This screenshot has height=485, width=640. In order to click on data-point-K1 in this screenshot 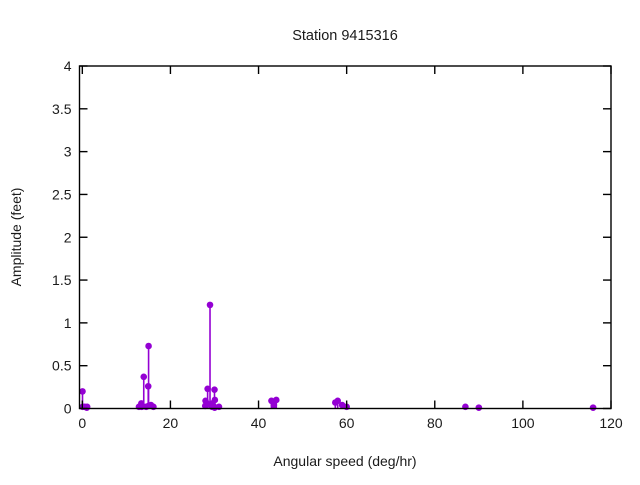, I will do `click(148, 346)`.